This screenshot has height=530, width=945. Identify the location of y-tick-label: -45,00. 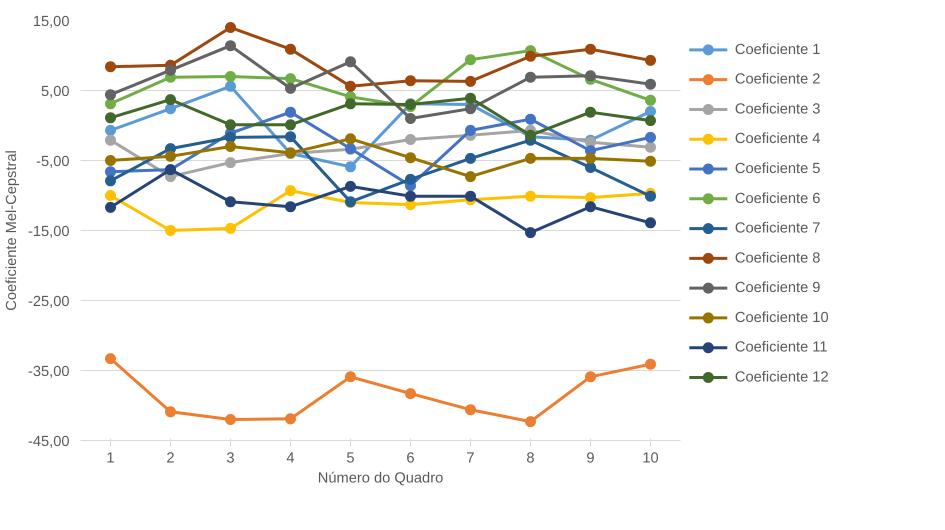
(49, 442).